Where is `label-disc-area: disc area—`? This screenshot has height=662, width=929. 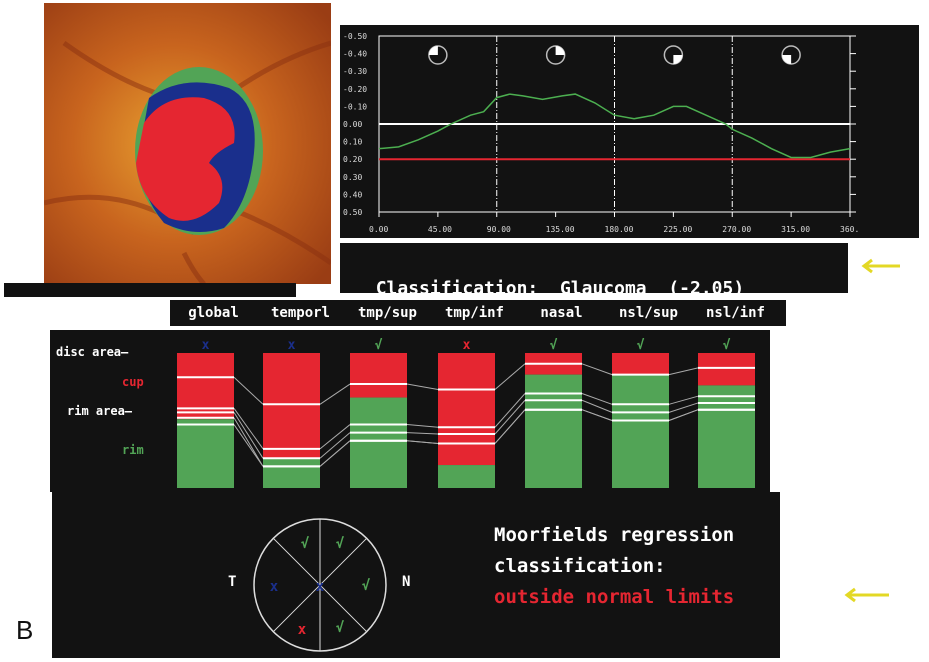 label-disc-area: disc area— is located at coordinates (92, 352).